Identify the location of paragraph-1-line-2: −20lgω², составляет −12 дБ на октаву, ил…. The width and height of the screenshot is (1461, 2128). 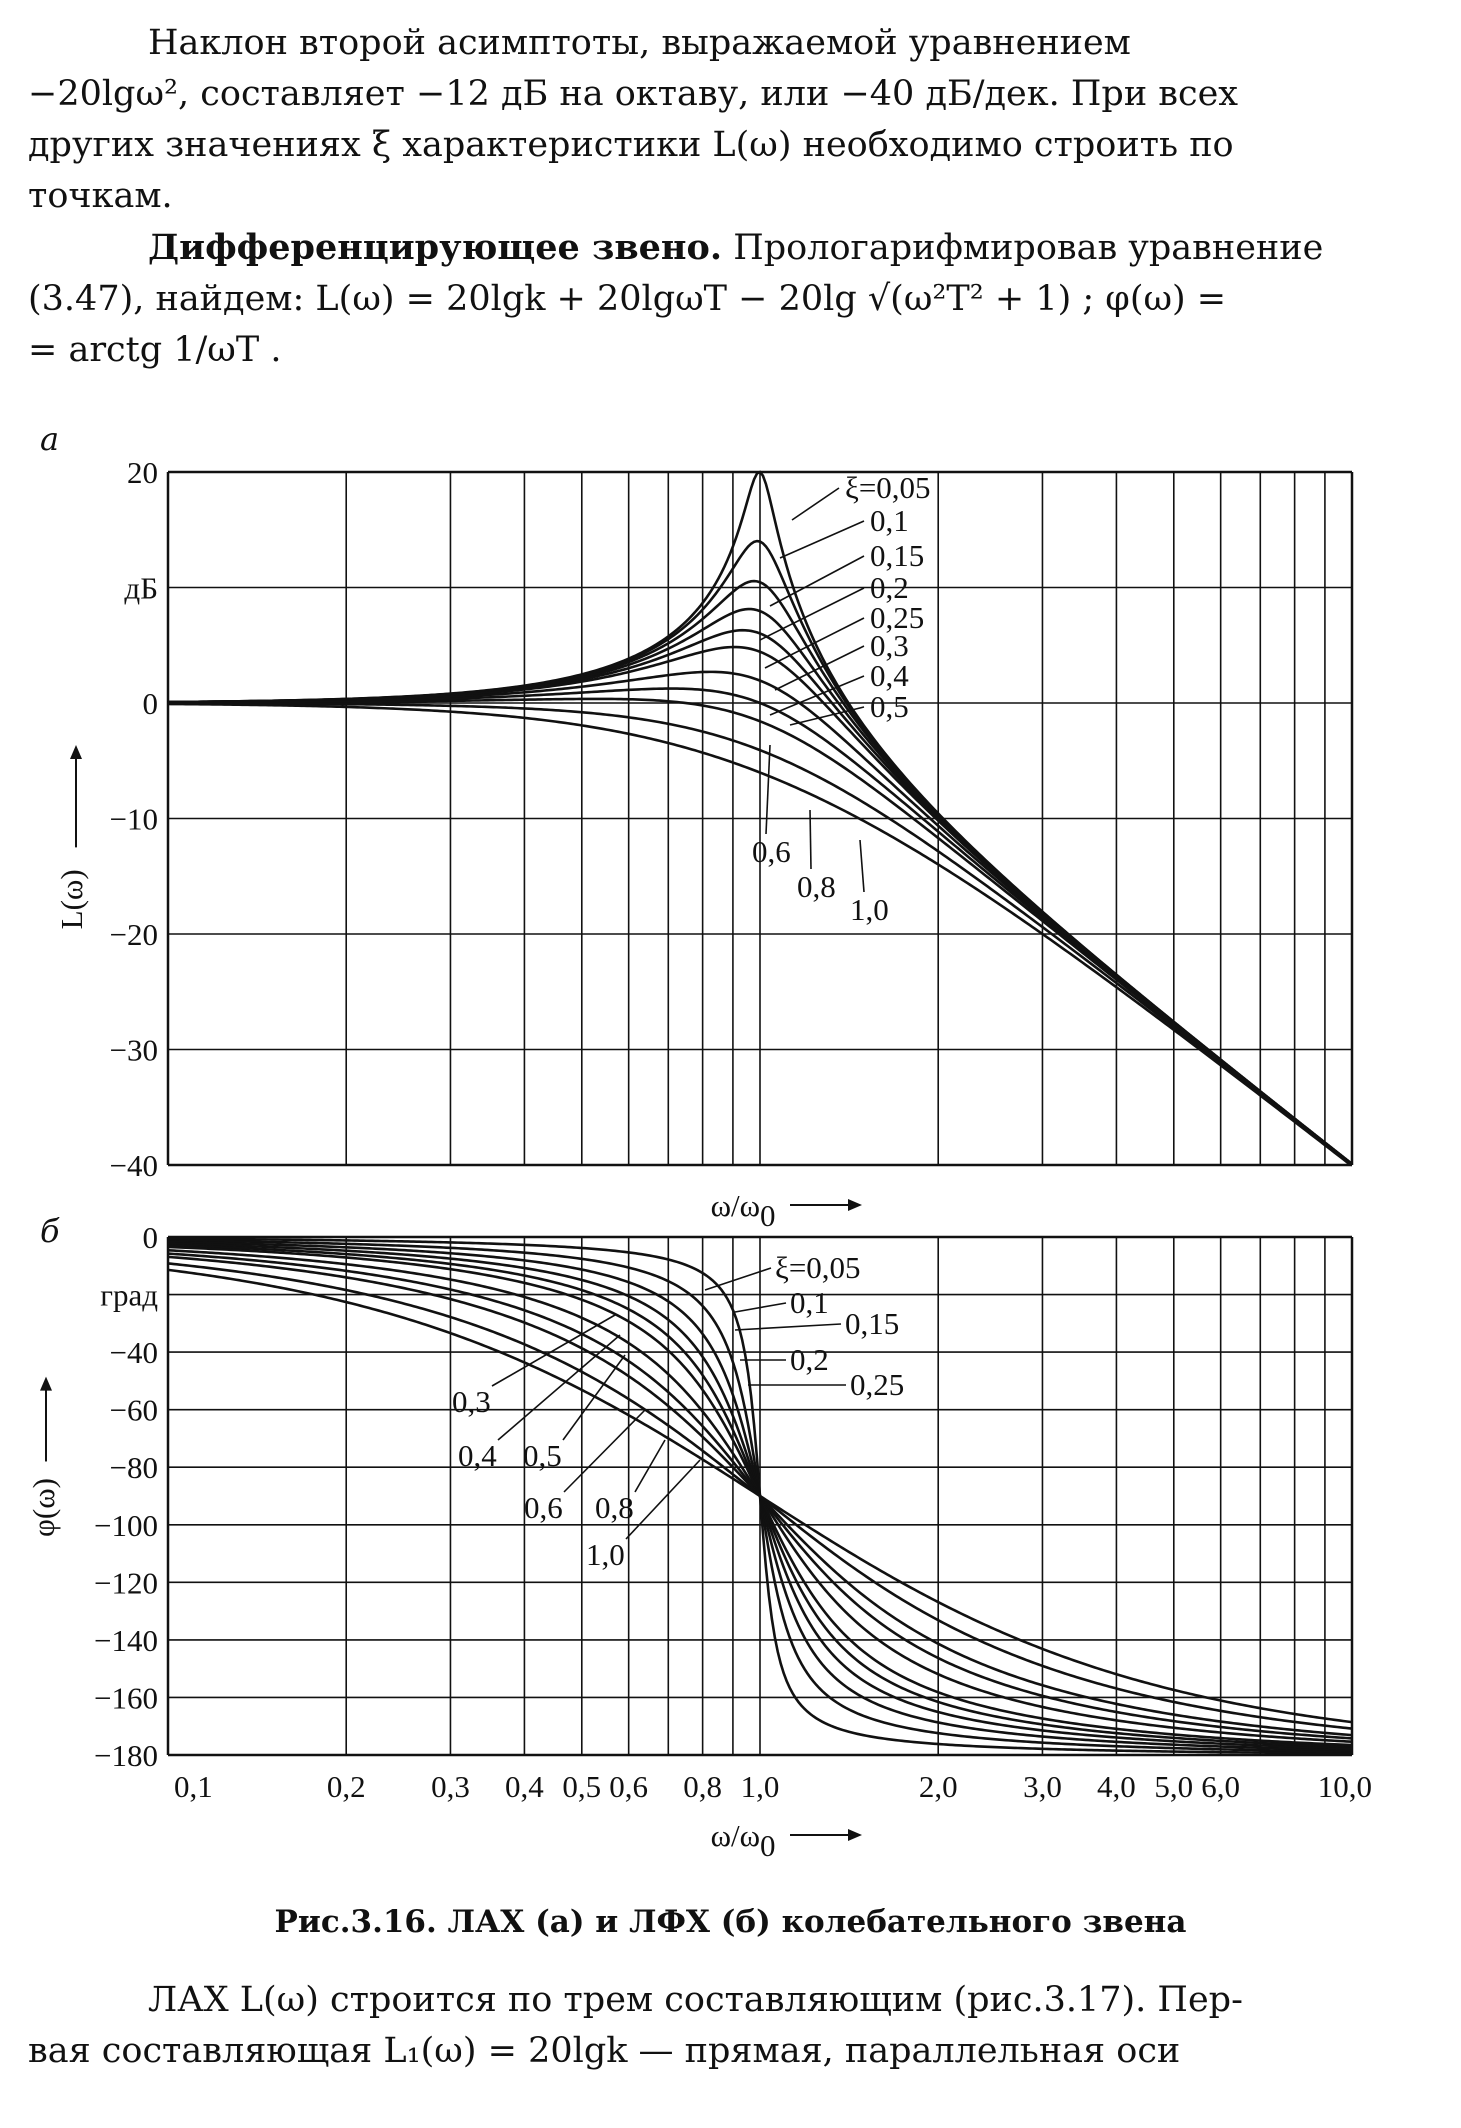
(633, 94).